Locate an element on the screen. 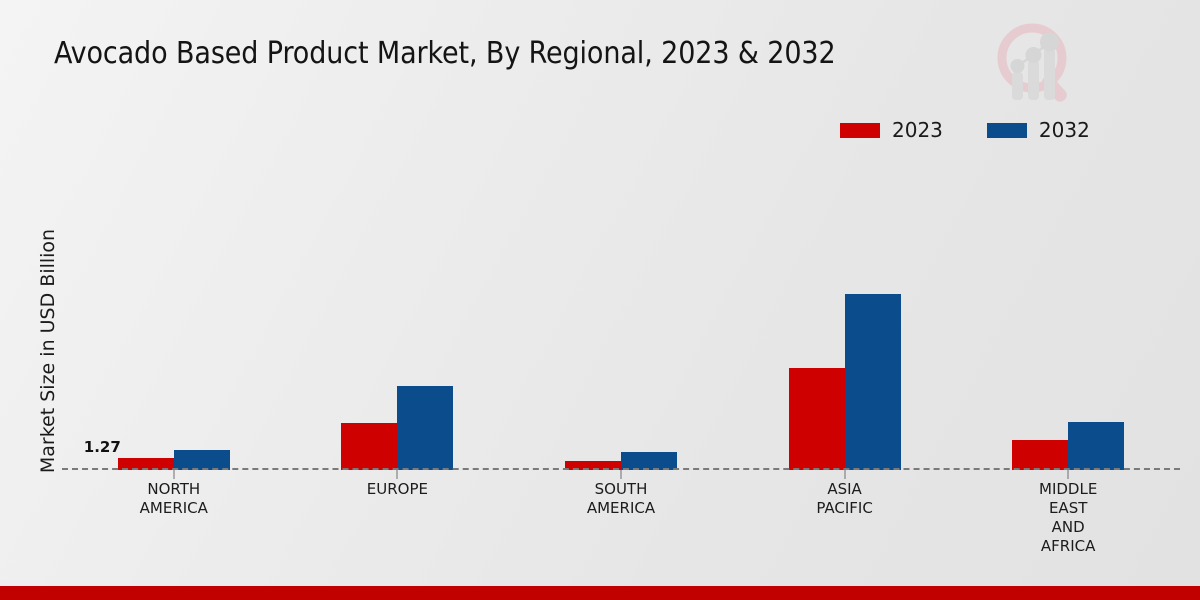 Image resolution: width=1200 pixels, height=600 pixels. x-axis-label-middle-east-and-africa: MIDDLE EAST AND AFRICA is located at coordinates (1068, 518).